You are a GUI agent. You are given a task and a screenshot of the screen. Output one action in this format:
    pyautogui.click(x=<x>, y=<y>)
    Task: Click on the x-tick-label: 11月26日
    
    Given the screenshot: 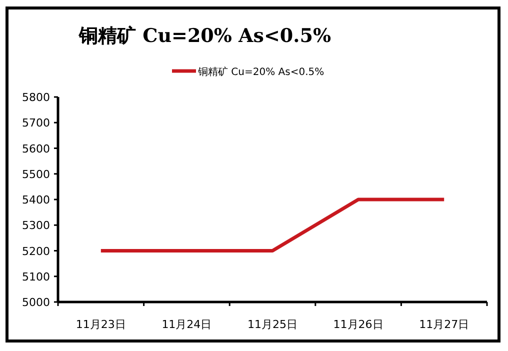 What is the action you would take?
    pyautogui.click(x=358, y=324)
    